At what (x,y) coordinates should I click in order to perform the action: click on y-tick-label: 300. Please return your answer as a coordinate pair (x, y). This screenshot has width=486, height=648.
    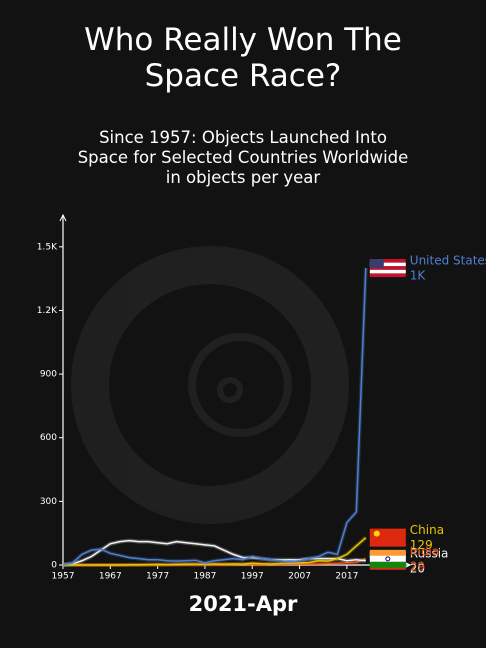
    Looking at the image, I should click on (48, 502).